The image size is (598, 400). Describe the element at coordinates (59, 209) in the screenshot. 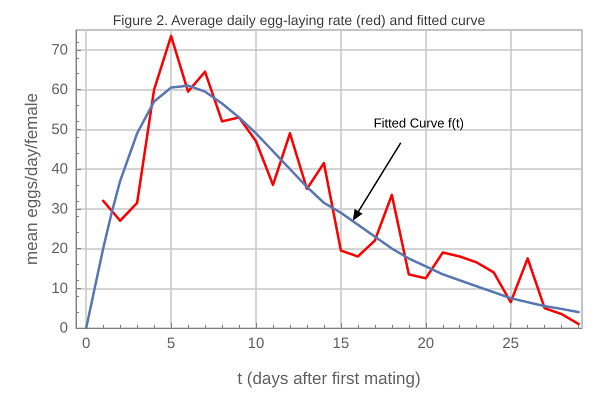

I see `y-tick-label: 30` at that location.